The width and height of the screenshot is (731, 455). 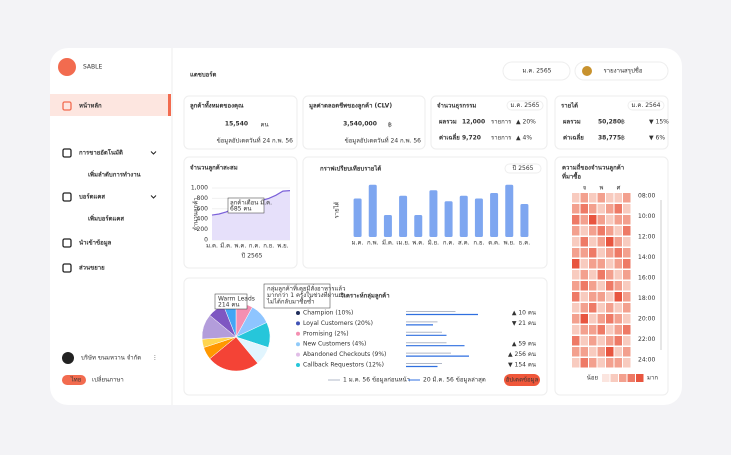 What do you see at coordinates (101, 153) in the screenshot?
I see `menu-item: การขายอัตโนมัติ` at bounding box center [101, 153].